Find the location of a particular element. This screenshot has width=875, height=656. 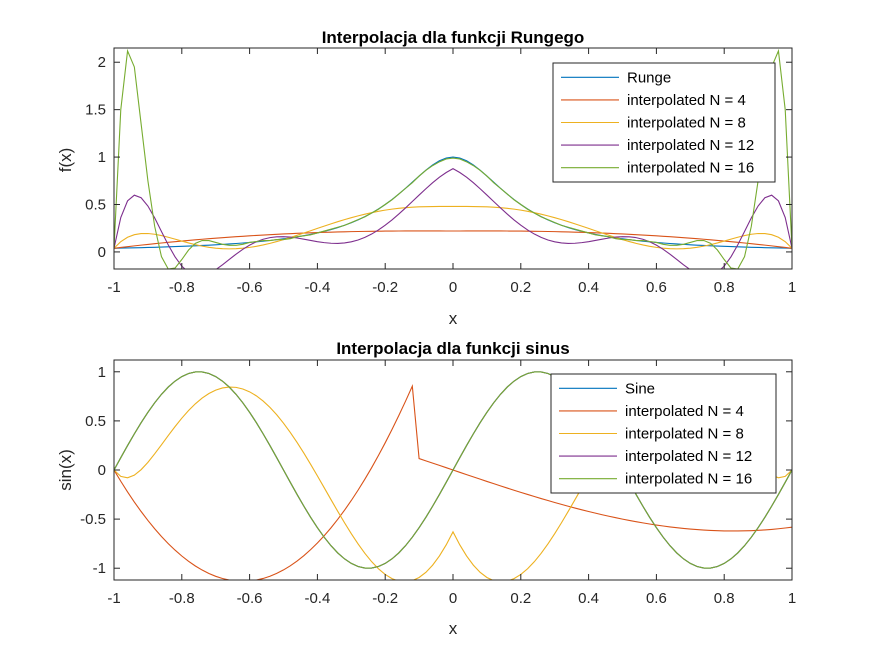

sine-legend-label-4: interpolated N = 16 is located at coordinates (688, 479).